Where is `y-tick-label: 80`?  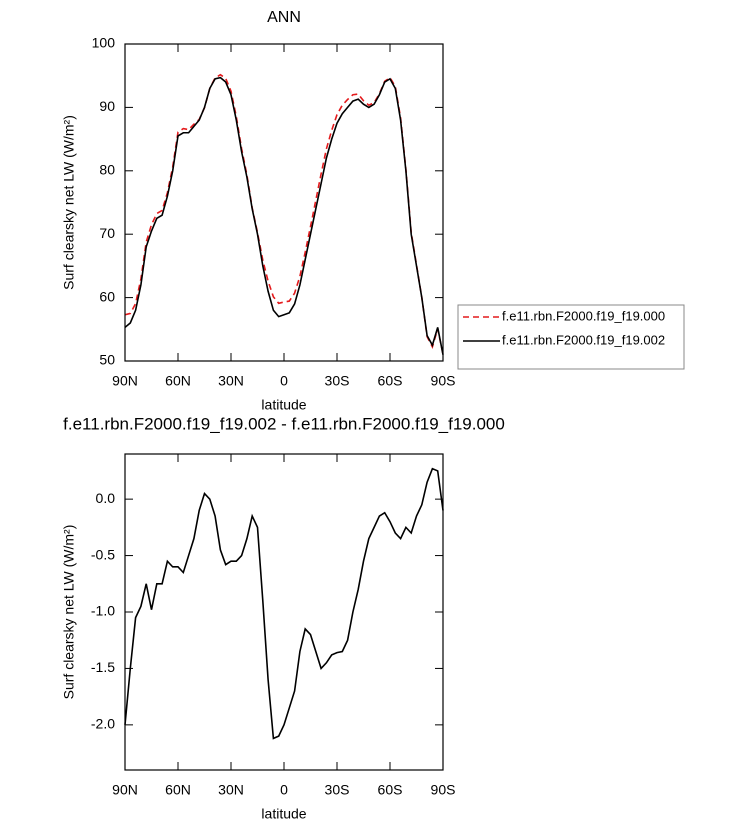 y-tick-label: 80 is located at coordinates (107, 170).